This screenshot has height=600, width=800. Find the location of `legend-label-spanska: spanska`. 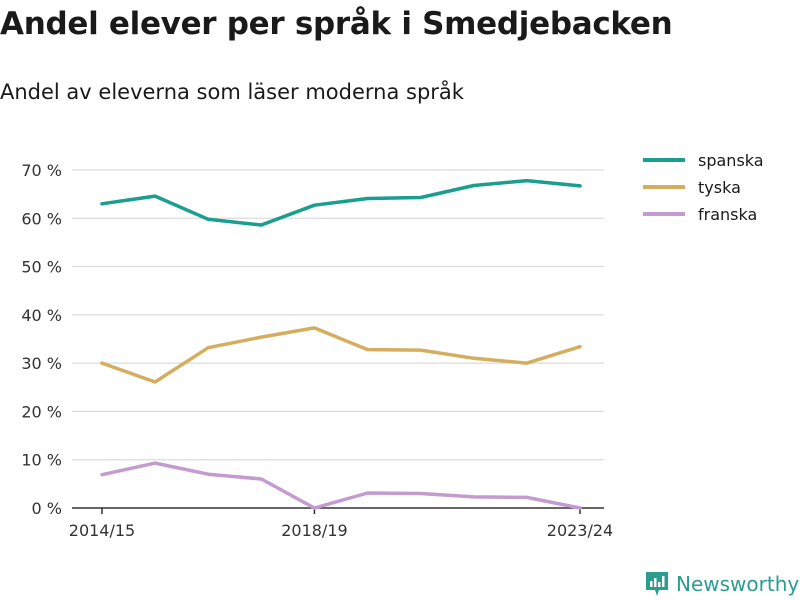

legend-label-spanska: spanska is located at coordinates (731, 160).